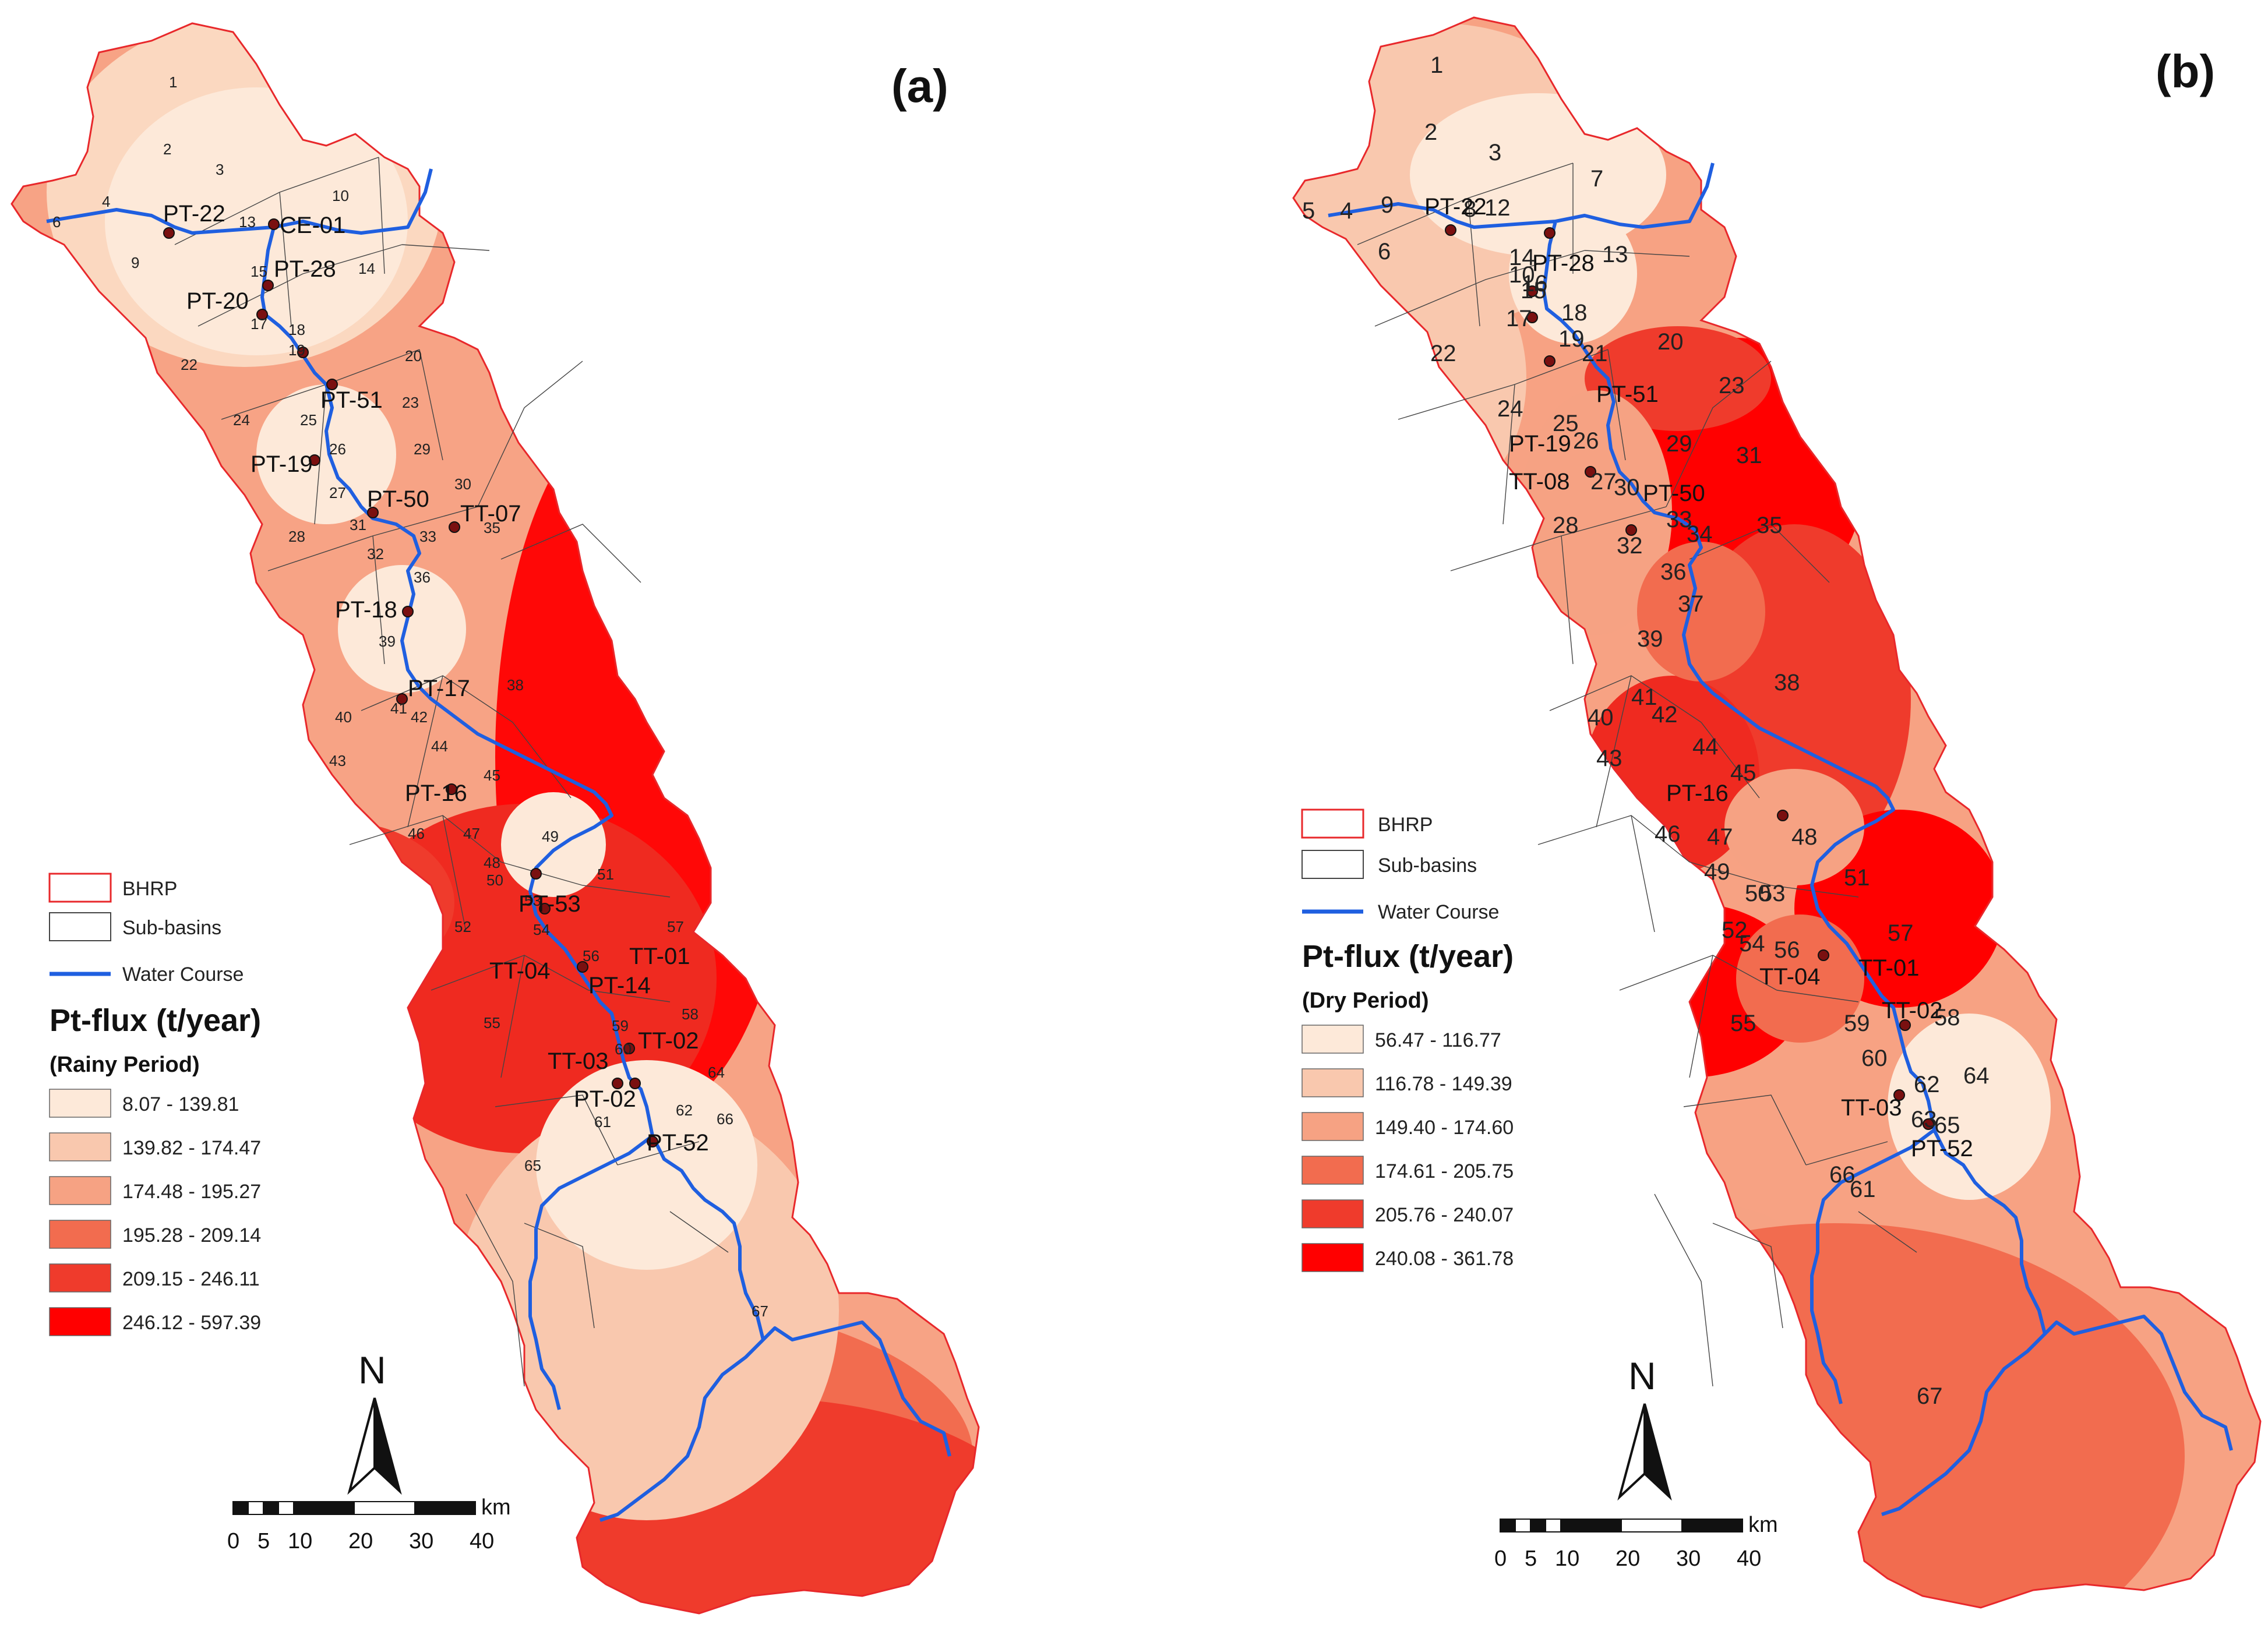  I want to click on north-arrow: N, so click(1644, 1428).